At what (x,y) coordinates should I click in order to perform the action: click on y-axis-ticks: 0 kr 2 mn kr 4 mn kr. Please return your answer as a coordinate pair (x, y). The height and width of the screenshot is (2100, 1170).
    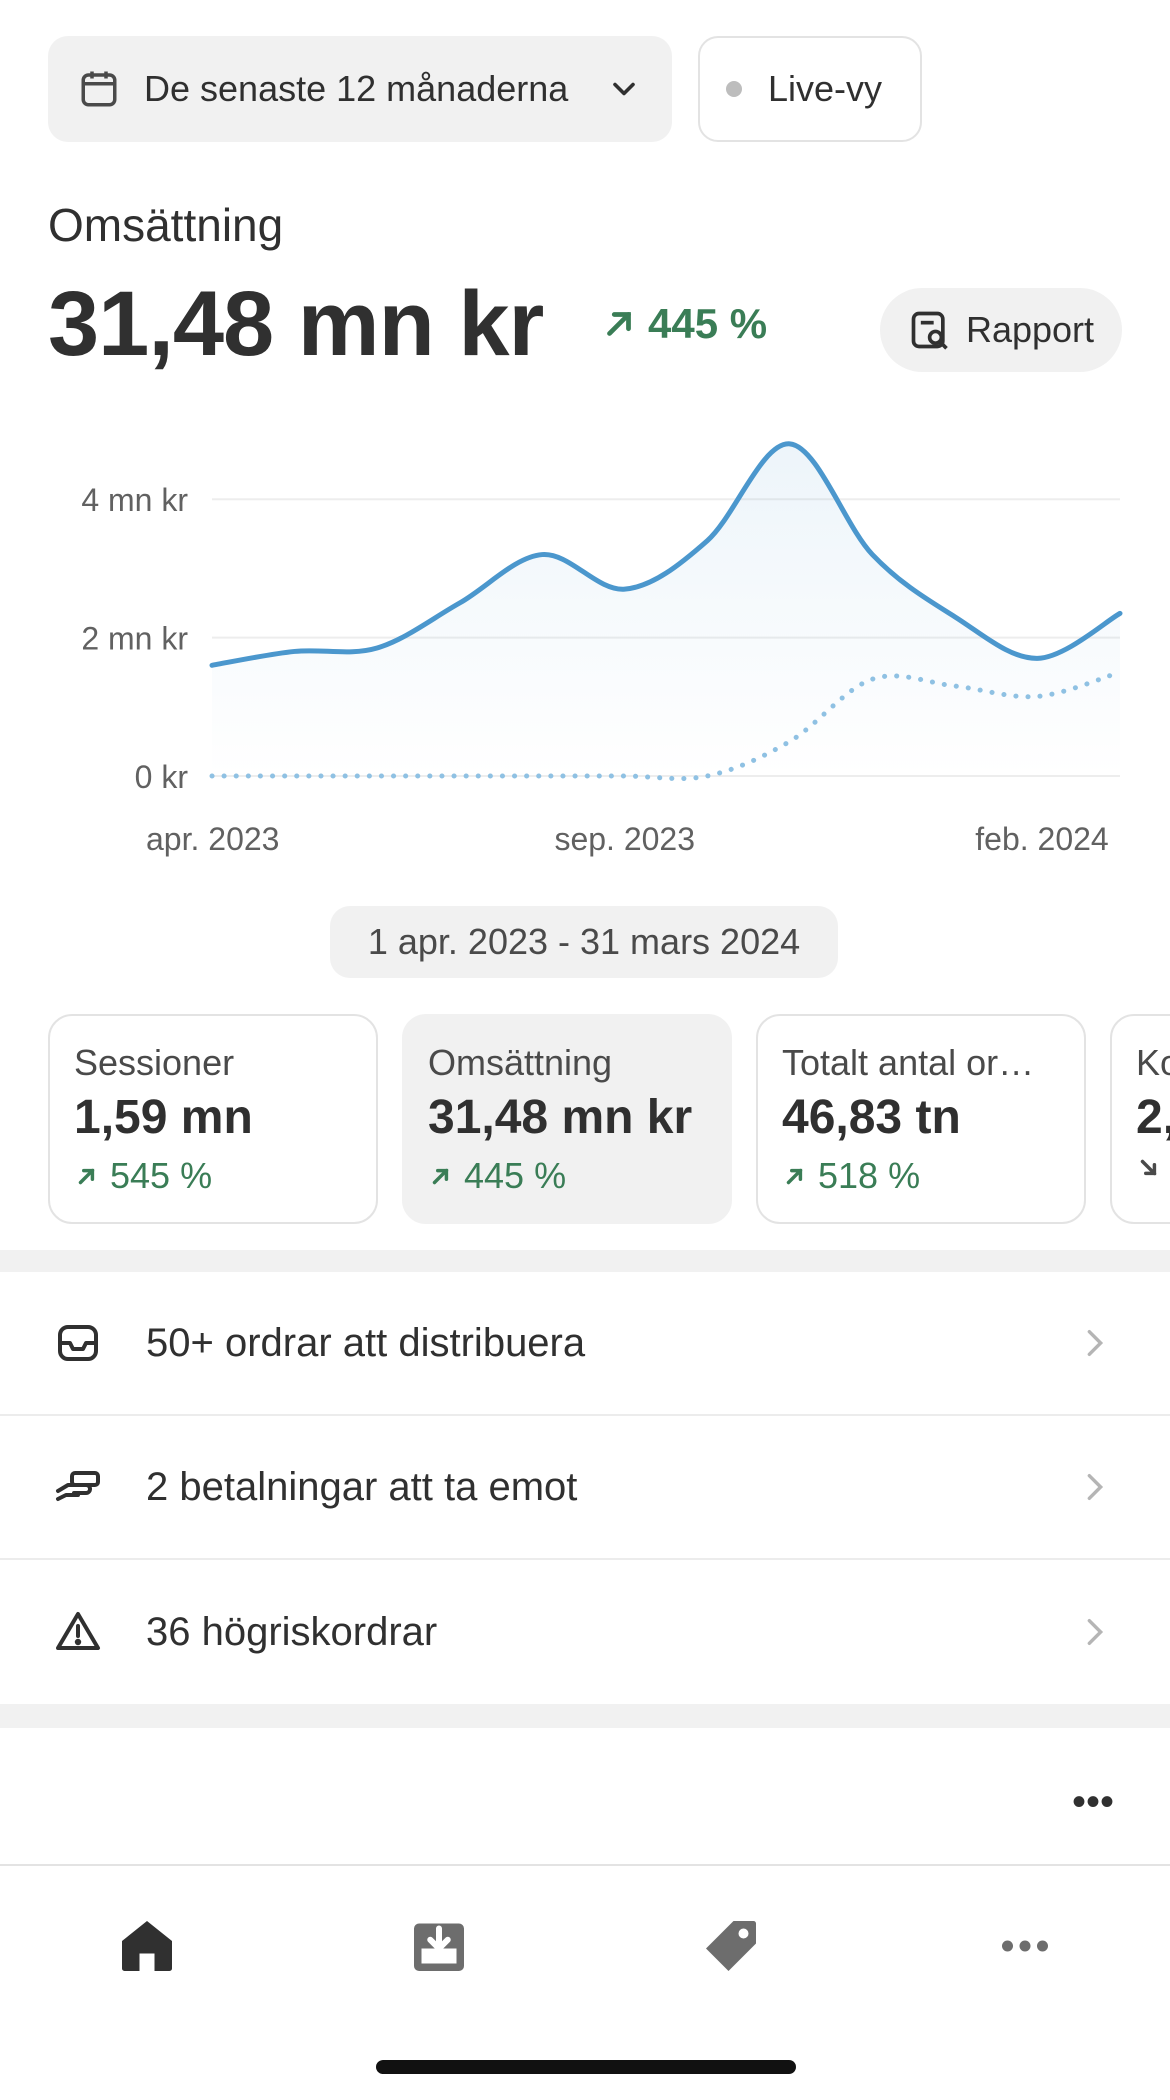
    Looking at the image, I should click on (134, 638).